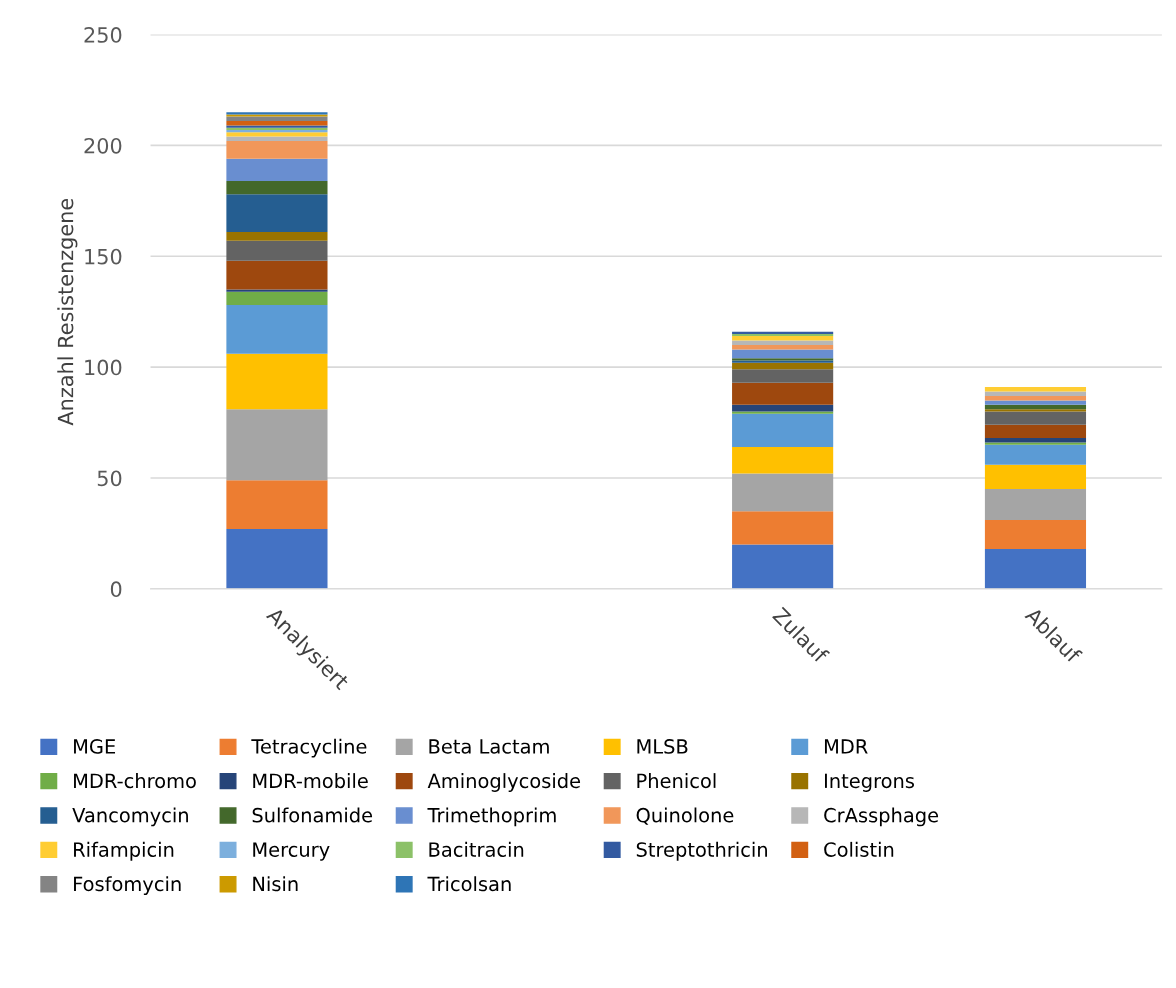  What do you see at coordinates (489, 746) in the screenshot?
I see `legend-label: Beta Lactam` at bounding box center [489, 746].